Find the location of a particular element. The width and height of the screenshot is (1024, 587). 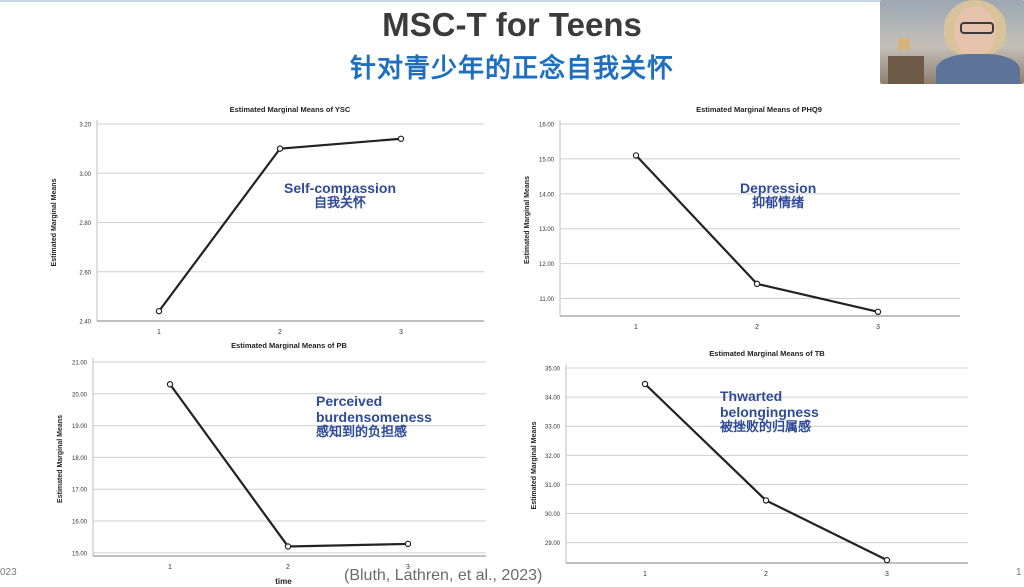

y-tick-label: 32.00 is located at coordinates (553, 457).